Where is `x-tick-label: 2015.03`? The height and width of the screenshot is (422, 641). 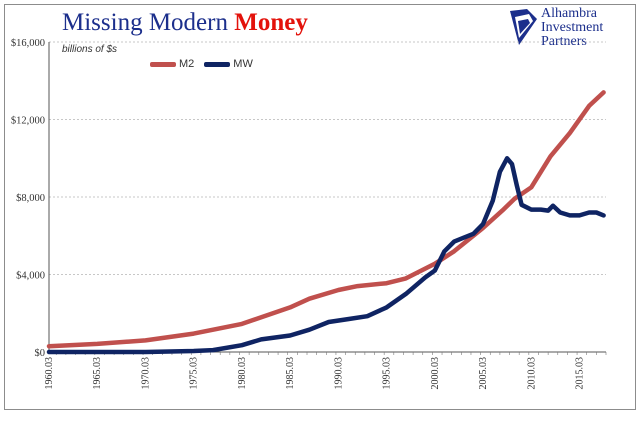 x-tick-label: 2015.03 is located at coordinates (579, 373).